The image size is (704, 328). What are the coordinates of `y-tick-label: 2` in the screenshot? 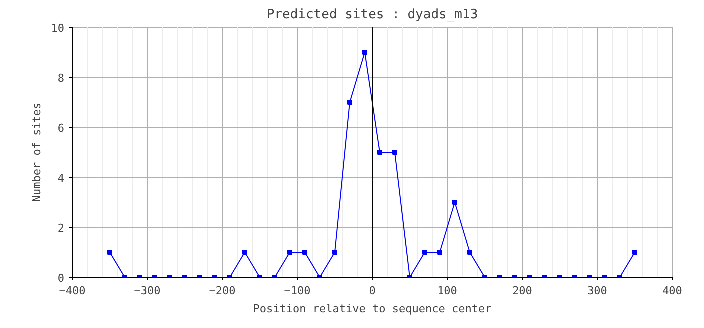 It's located at (61, 228).